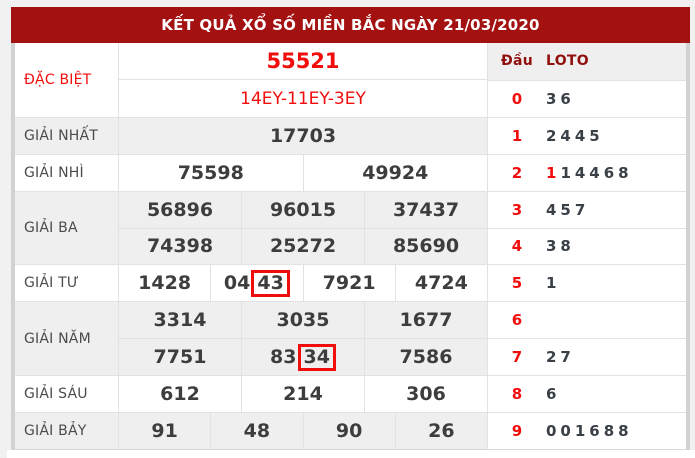  I want to click on prize-cell: 3035, so click(302, 320).